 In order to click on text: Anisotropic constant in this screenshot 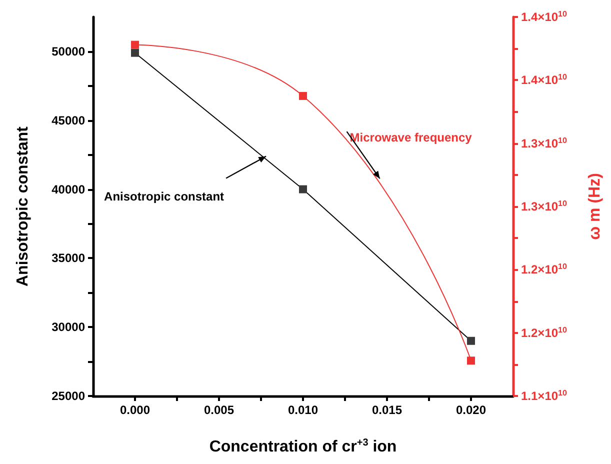, I will do `click(164, 196)`.